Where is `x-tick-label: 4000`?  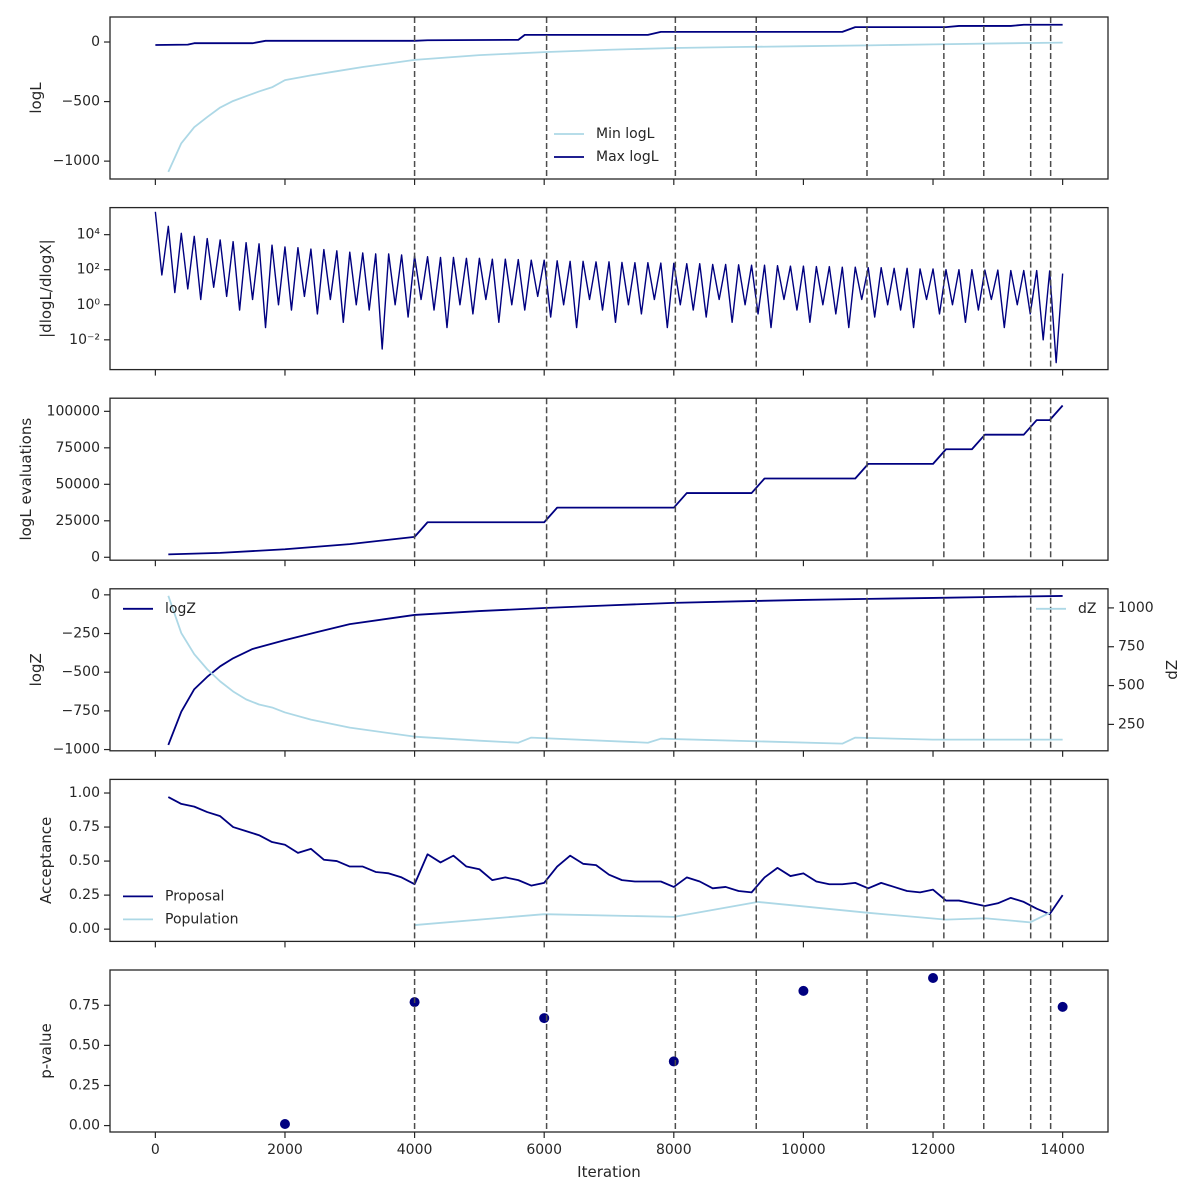 x-tick-label: 4000 is located at coordinates (415, 1150).